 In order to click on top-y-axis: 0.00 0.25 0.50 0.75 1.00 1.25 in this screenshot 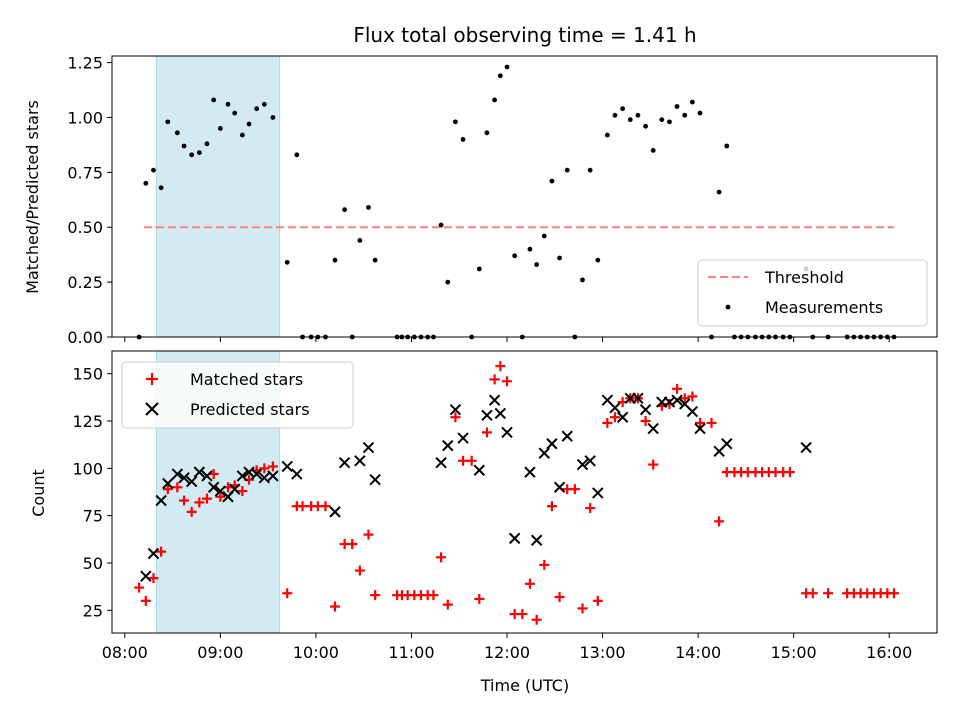, I will do `click(89, 200)`.